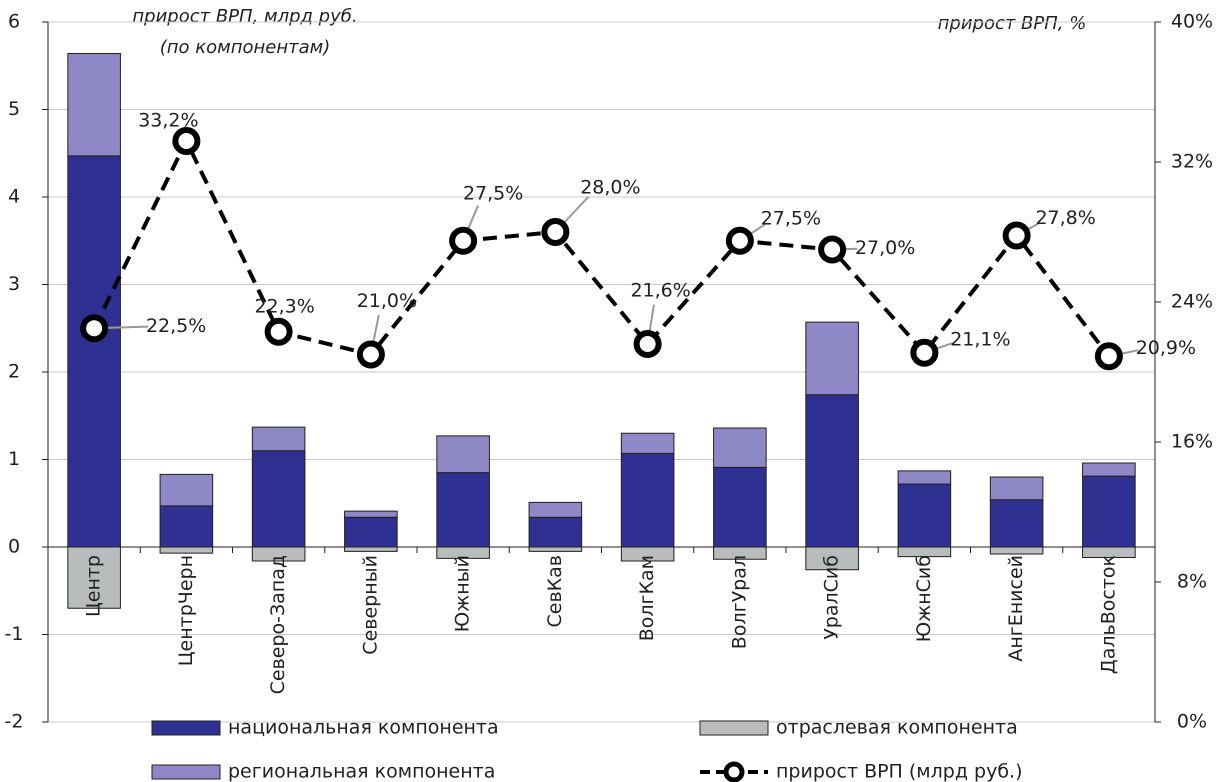 The image size is (1230, 782). Describe the element at coordinates (186, 610) in the screenshot. I see `x-tick-label: ЦентрЧерн` at that location.